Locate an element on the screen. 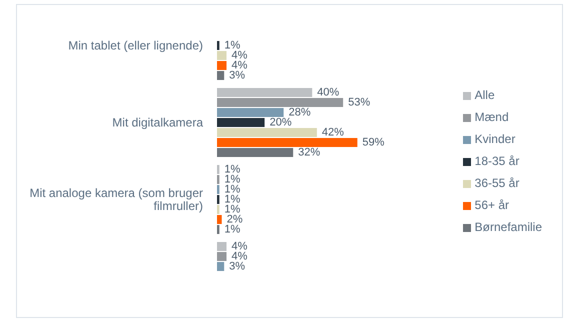 The height and width of the screenshot is (320, 569). y-tick-label: Min tablet (eller lignende) is located at coordinates (135, 45).